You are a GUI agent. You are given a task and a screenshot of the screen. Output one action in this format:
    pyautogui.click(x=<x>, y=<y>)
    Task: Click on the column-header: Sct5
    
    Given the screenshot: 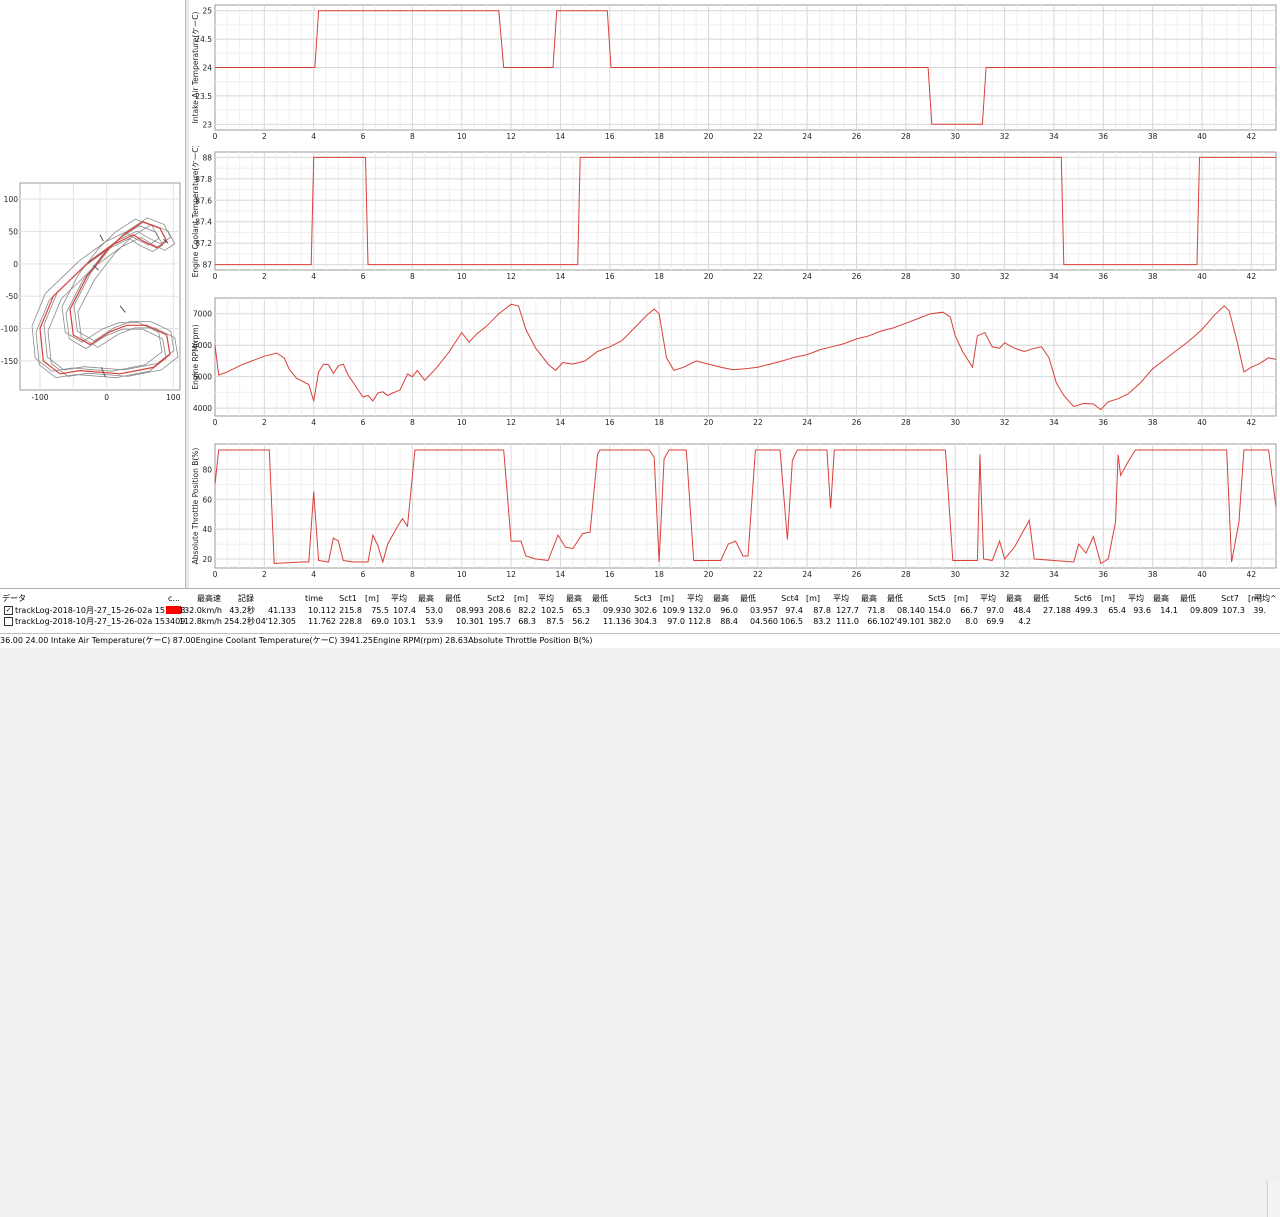 What is the action you would take?
    pyautogui.click(x=937, y=598)
    